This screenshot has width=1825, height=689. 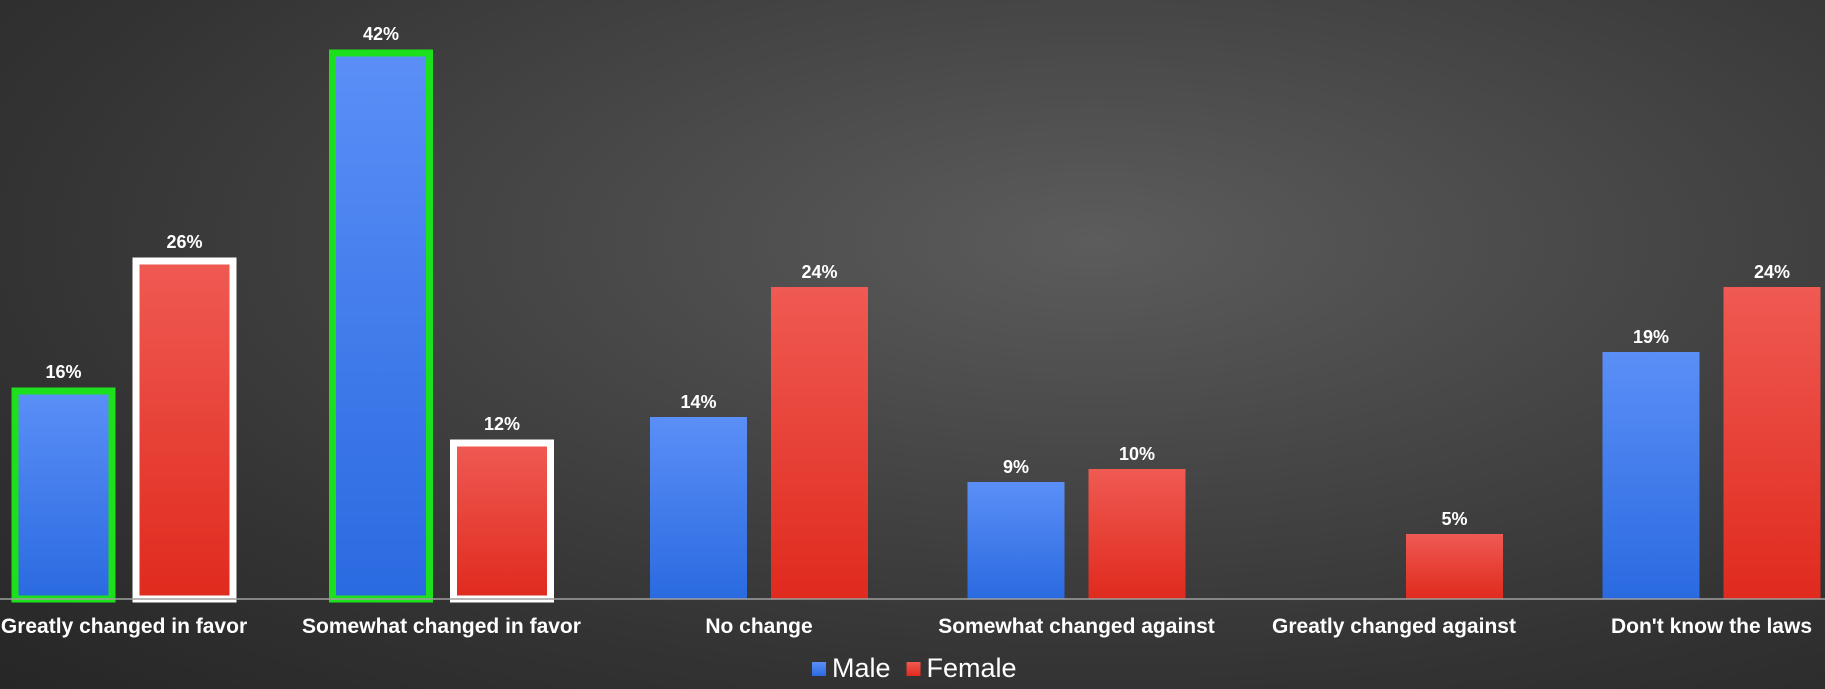 I want to click on bar-female-no-change, so click(x=819, y=443).